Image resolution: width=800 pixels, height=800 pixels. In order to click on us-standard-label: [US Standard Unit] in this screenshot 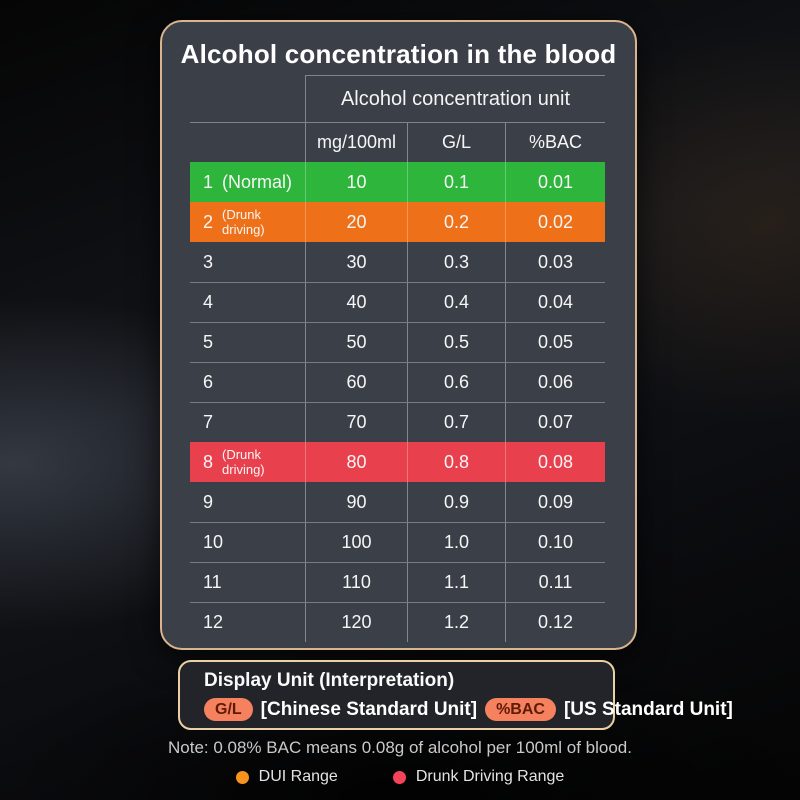, I will do `click(648, 709)`.